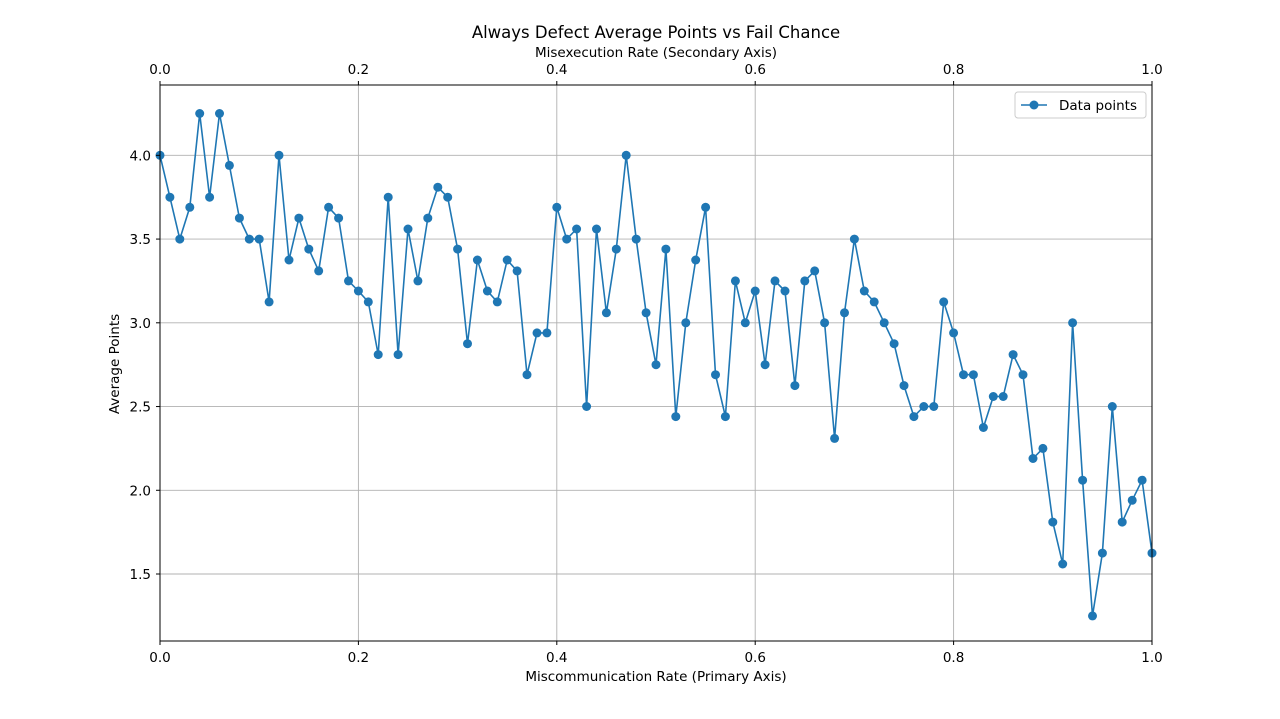 This screenshot has width=1280, height=719. I want to click on x-tick-label: 0.0, so click(159, 658).